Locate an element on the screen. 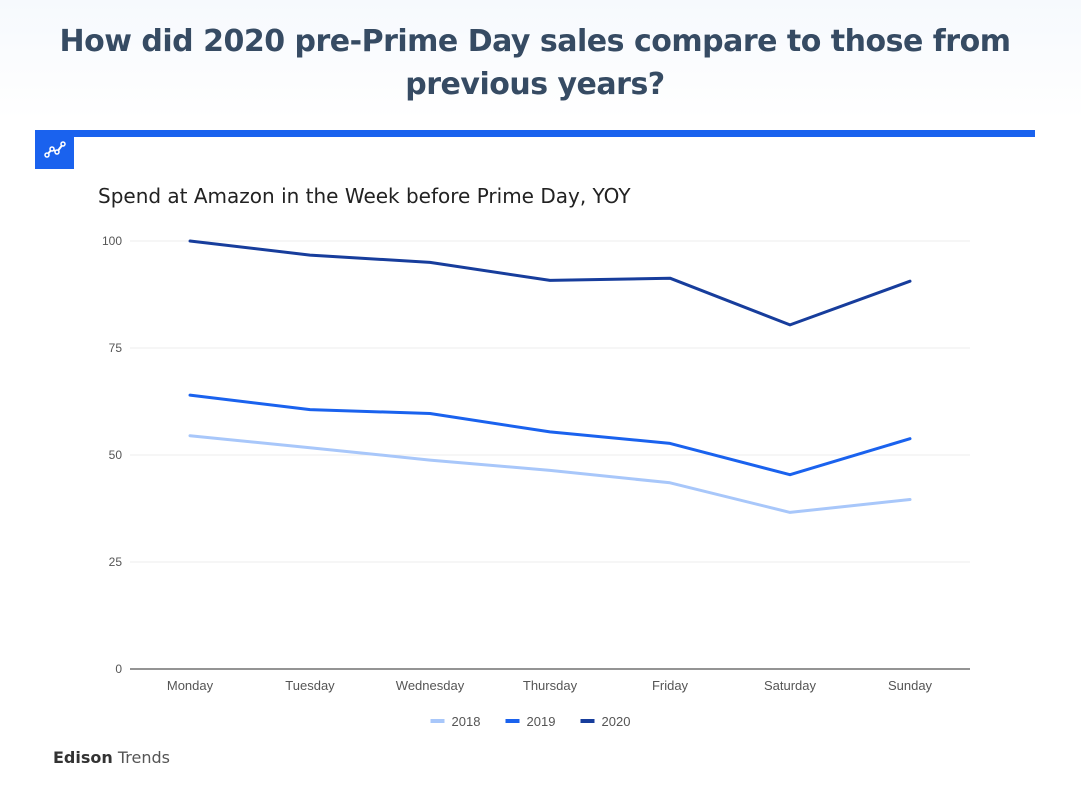 The width and height of the screenshot is (1081, 788). x-tick-label: Friday is located at coordinates (670, 685).